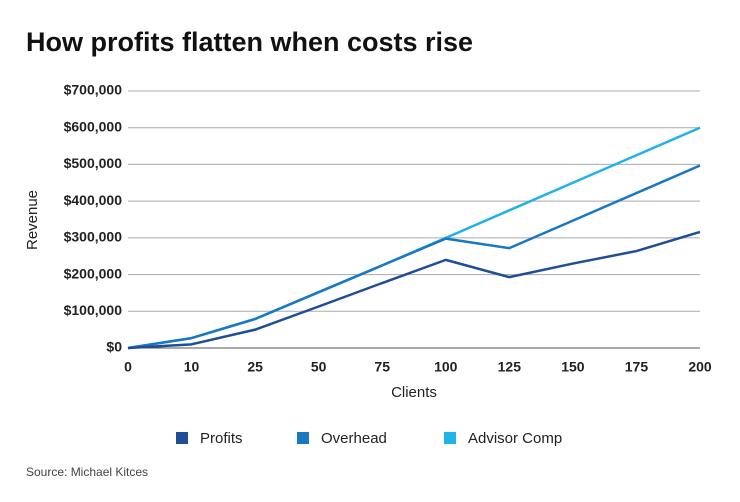 The image size is (740, 502). Describe the element at coordinates (637, 367) in the screenshot. I see `x-tick-label: 175` at that location.